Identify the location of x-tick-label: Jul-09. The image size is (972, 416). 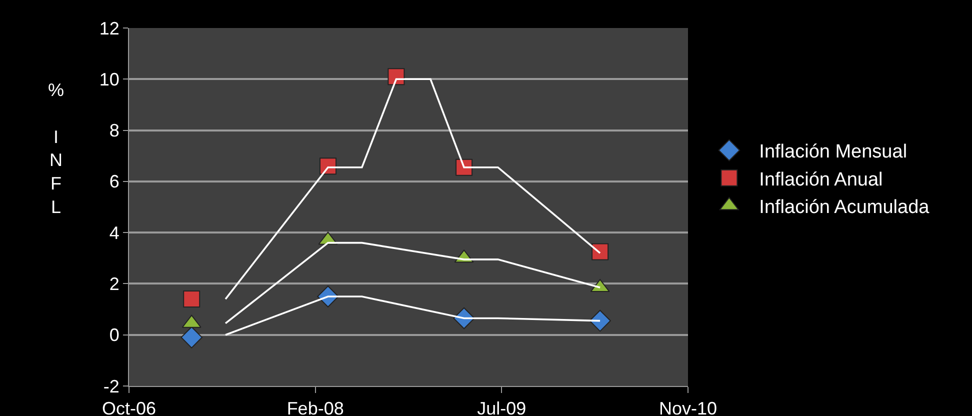
(501, 407).